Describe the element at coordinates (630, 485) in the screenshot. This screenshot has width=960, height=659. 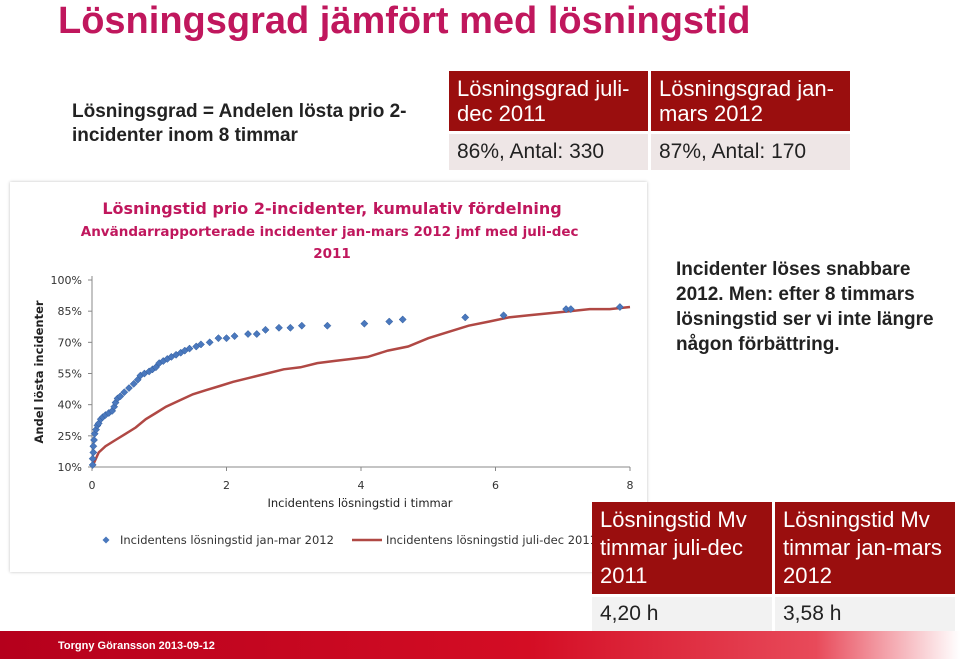
I see `x-tick-label: 8` at that location.